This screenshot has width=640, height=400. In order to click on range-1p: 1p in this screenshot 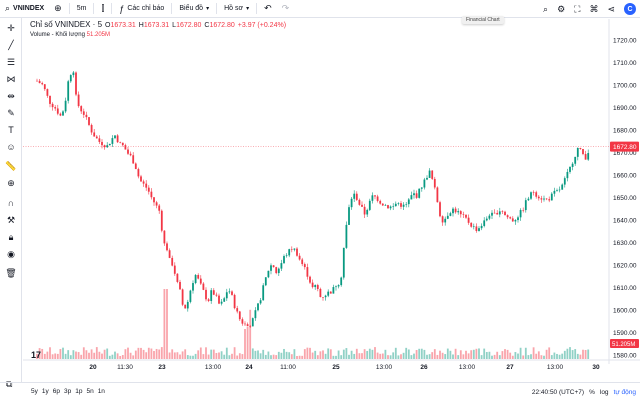, I will do `click(79, 391)`.